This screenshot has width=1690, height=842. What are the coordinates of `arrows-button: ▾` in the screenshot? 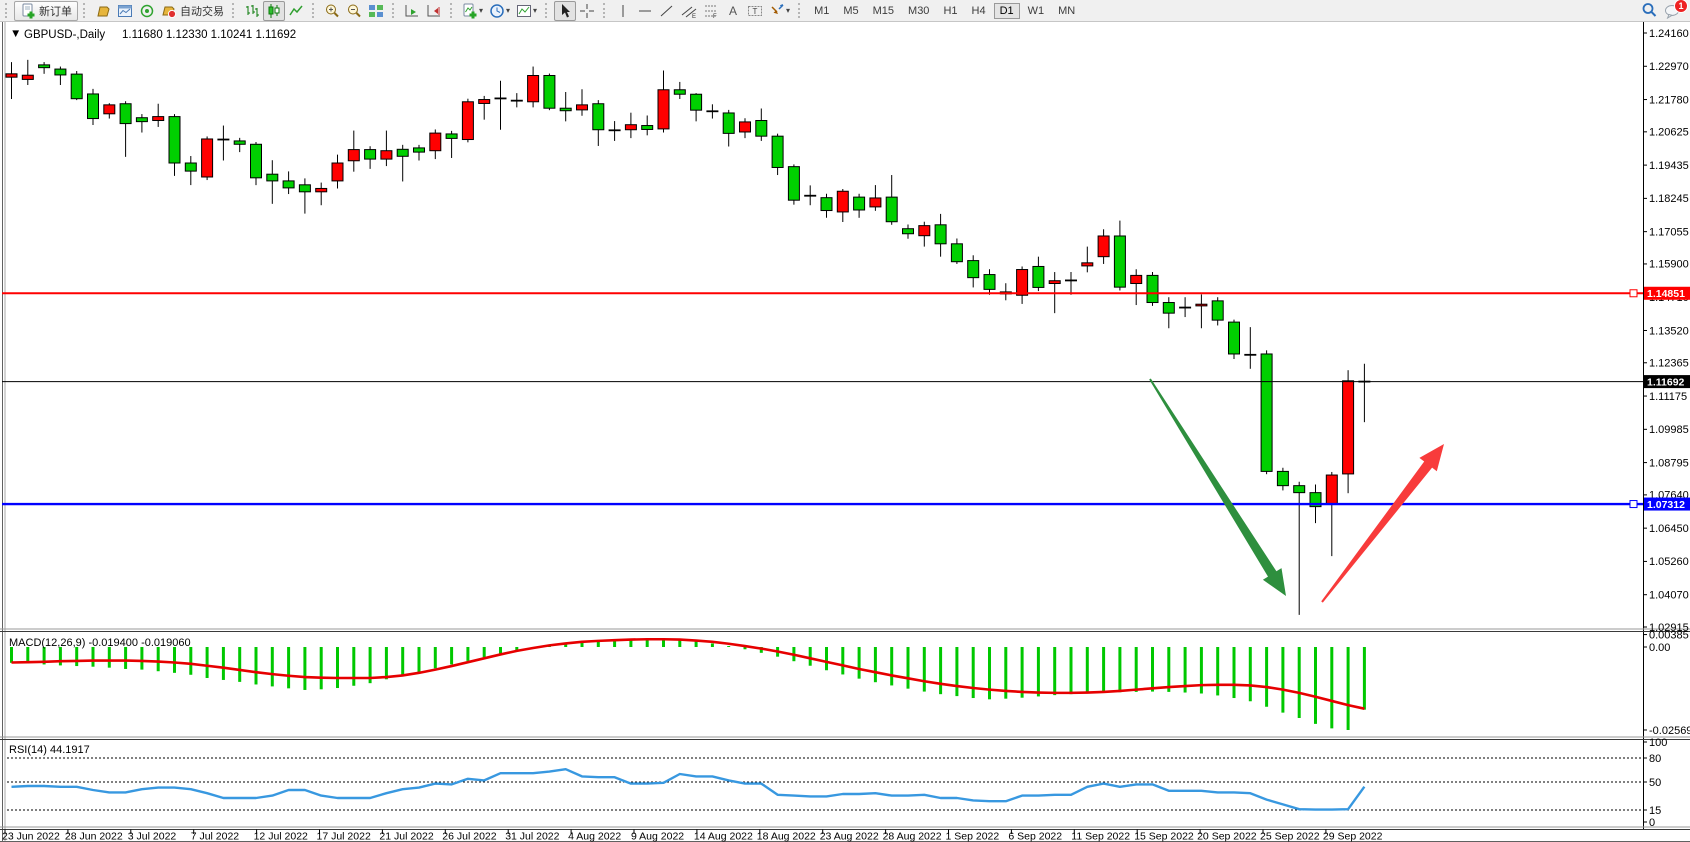 It's located at (779, 11).